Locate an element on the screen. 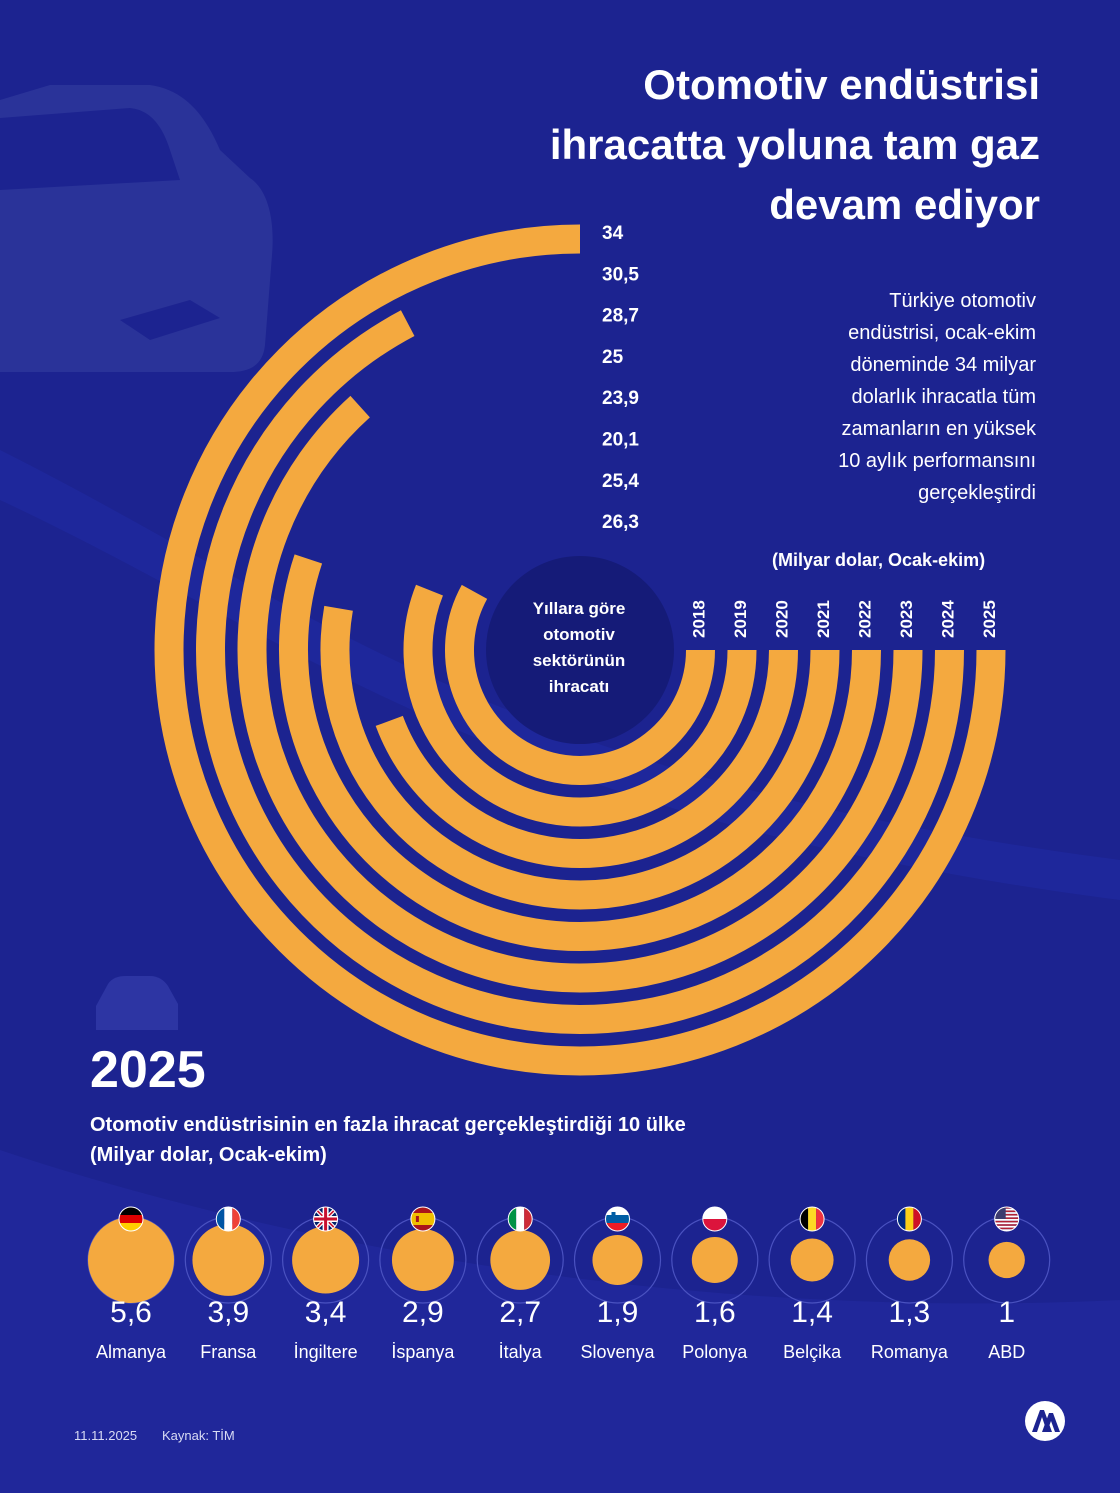 The height and width of the screenshot is (1493, 1120). value-label: 26,3 is located at coordinates (620, 522).